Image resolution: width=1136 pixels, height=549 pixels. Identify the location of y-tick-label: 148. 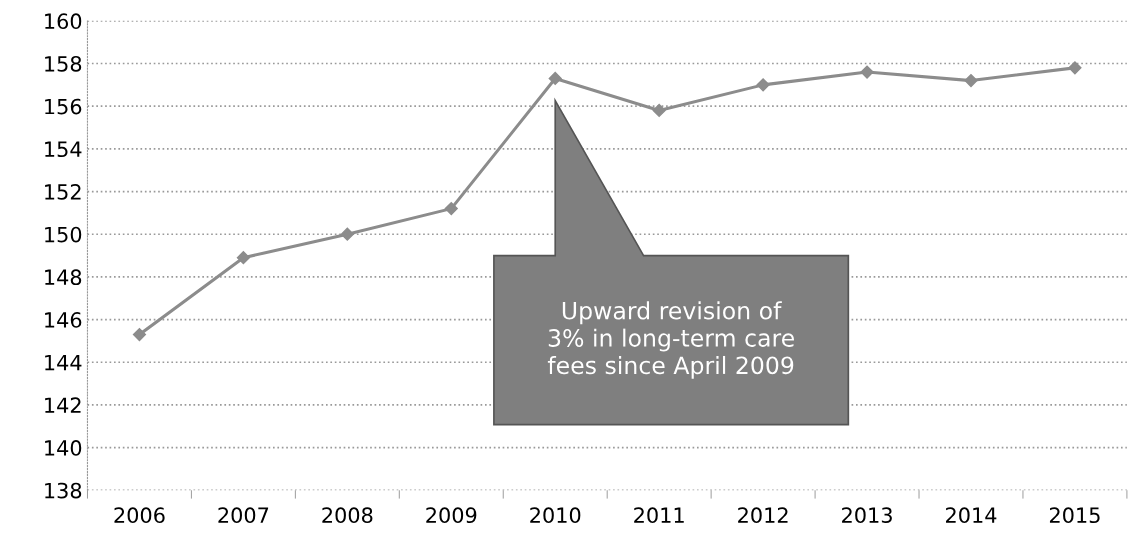
(63, 277).